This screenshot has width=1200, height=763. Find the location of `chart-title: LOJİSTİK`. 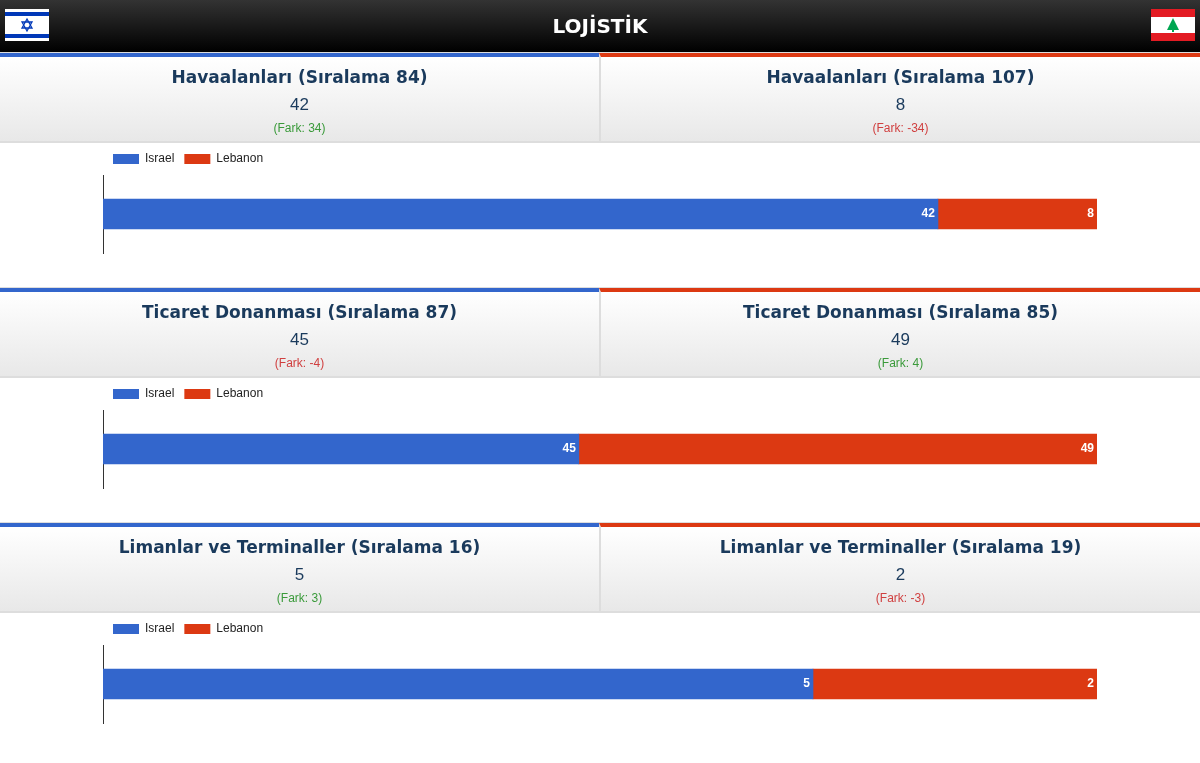

chart-title: LOJİSTİK is located at coordinates (600, 26).